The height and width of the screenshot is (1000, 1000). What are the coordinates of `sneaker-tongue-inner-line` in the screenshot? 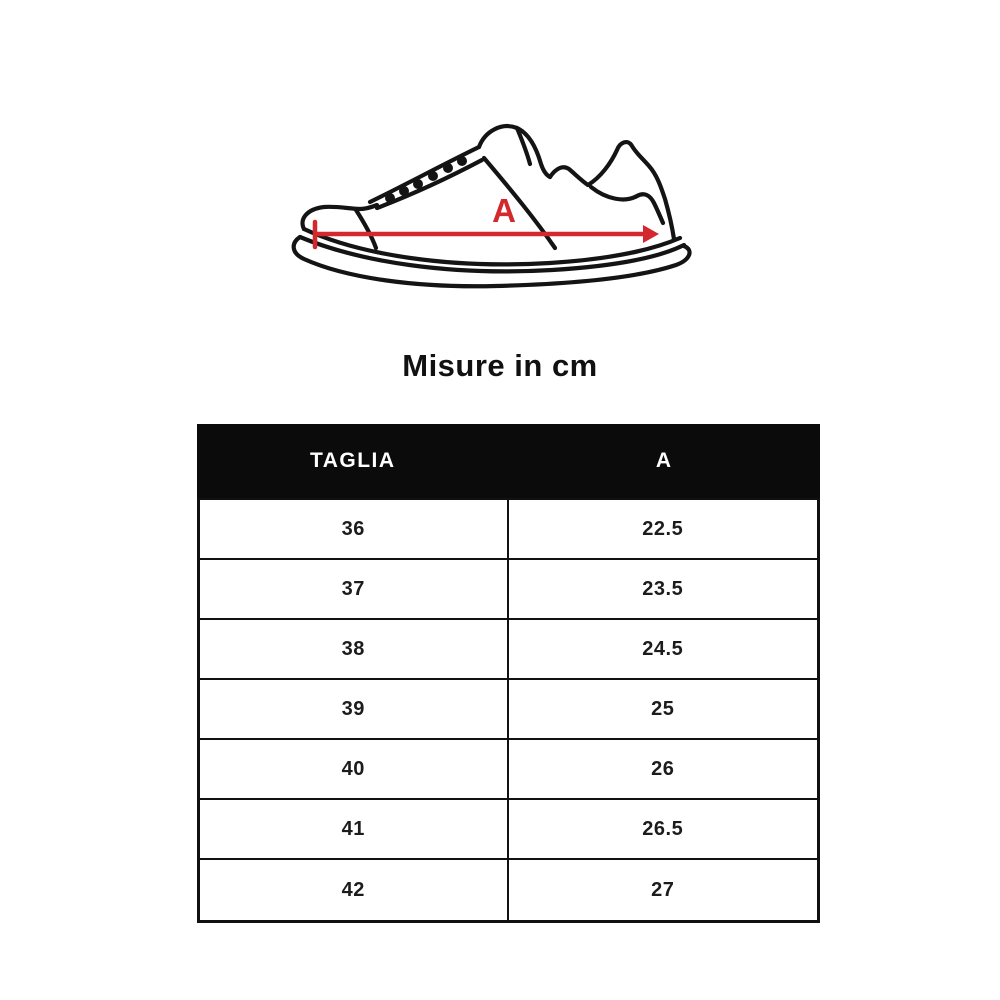 It's located at (523, 146).